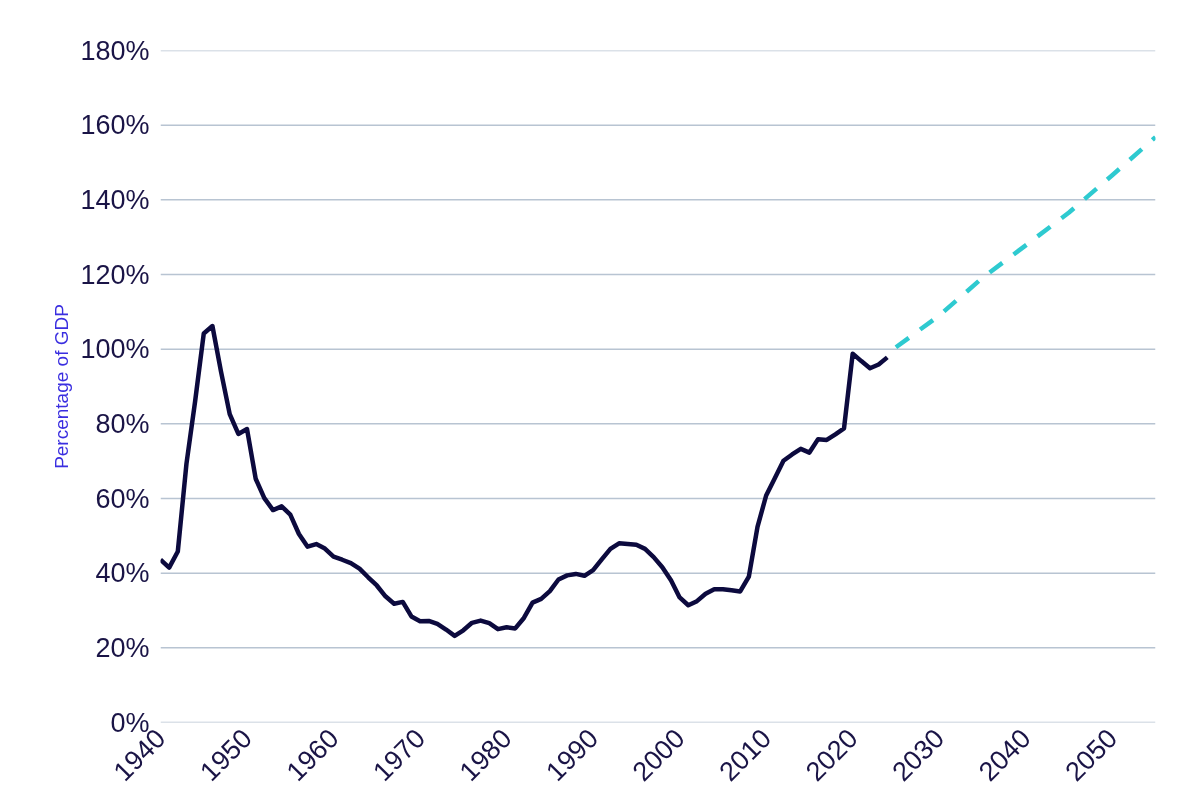 Image resolution: width=1200 pixels, height=792 pixels. Describe the element at coordinates (115, 274) in the screenshot. I see `y-tick-label: 120%` at that location.